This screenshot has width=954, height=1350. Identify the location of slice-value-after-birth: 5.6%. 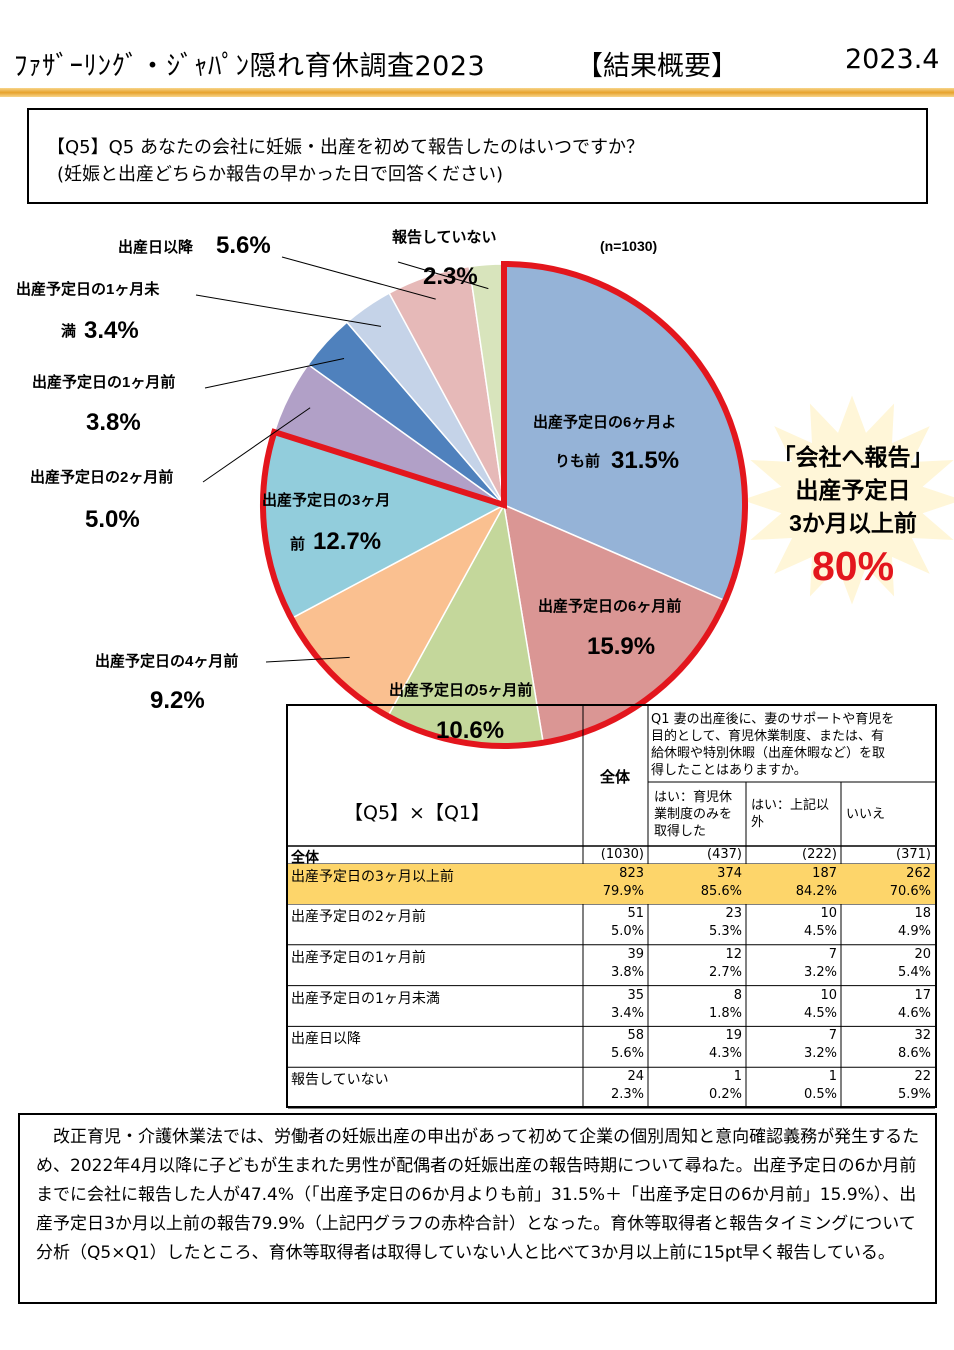
(243, 245).